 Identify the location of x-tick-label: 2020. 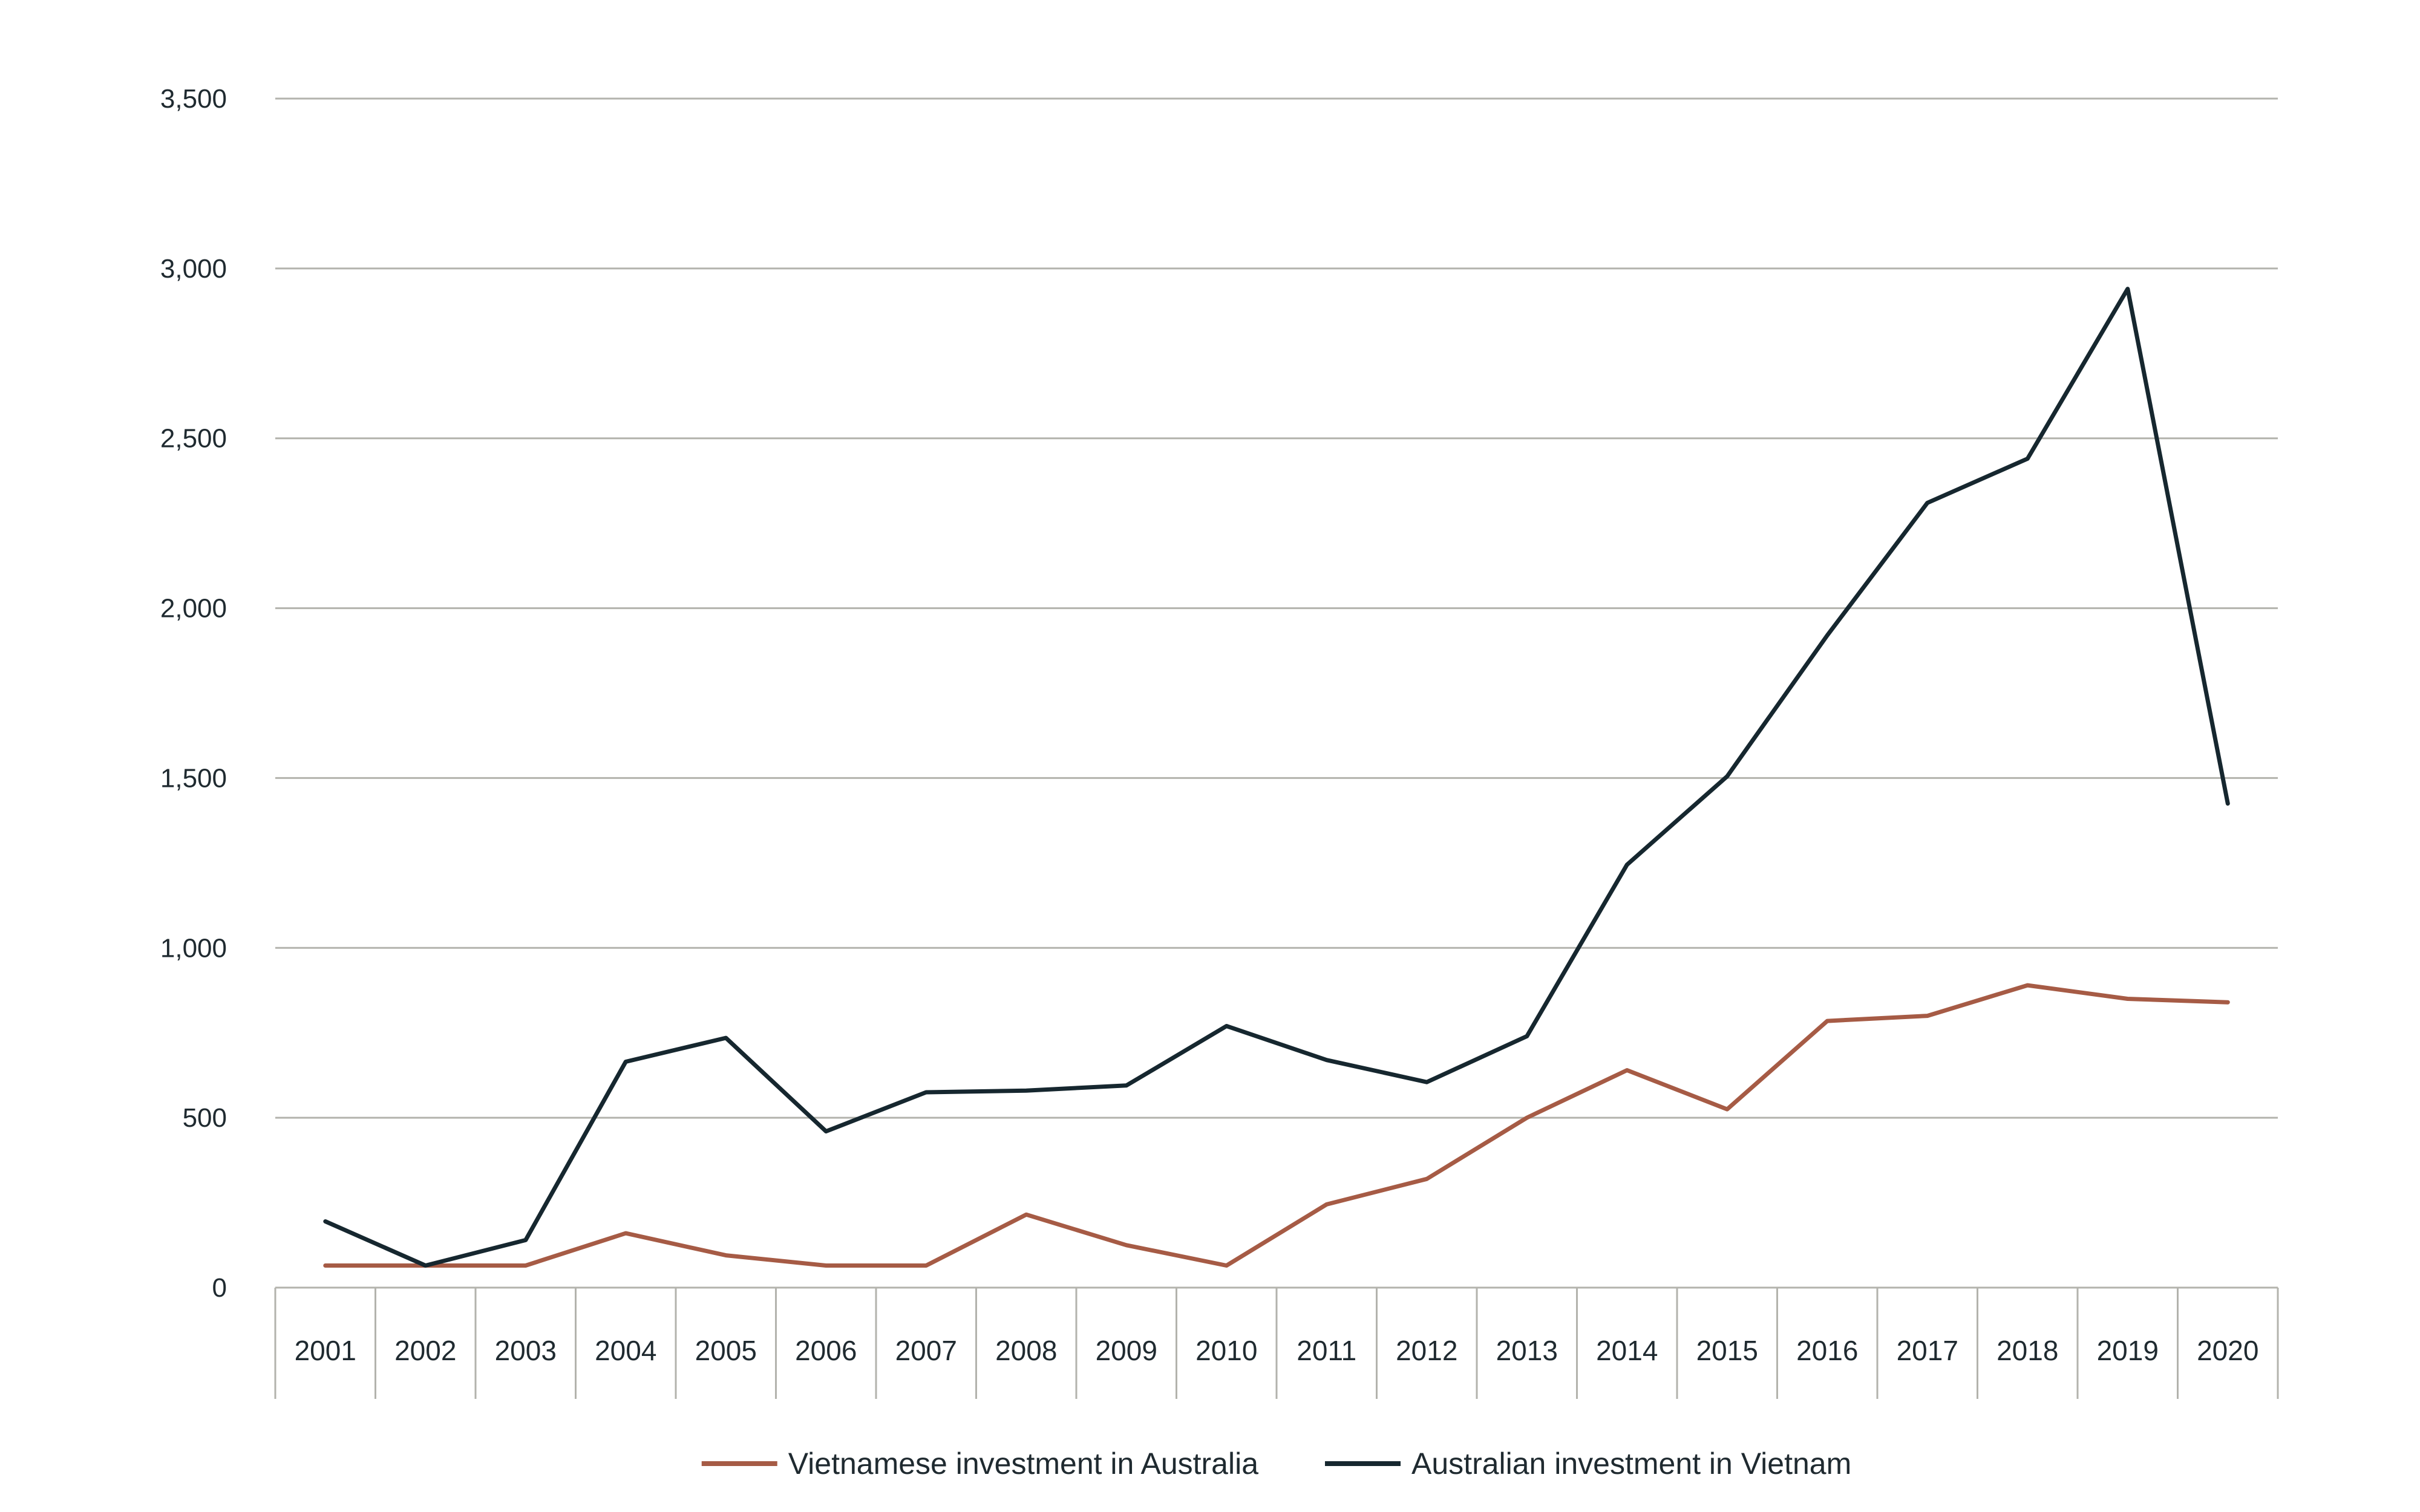
(2227, 1350).